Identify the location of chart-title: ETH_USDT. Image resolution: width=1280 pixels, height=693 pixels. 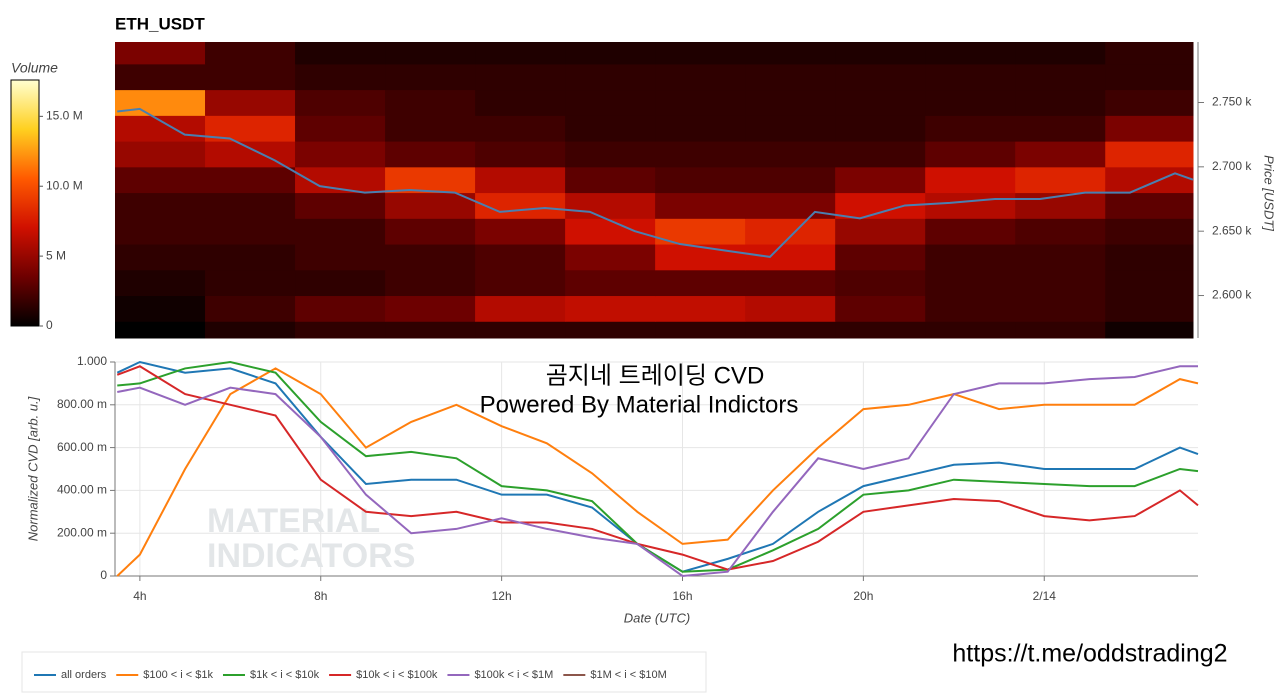
(160, 23).